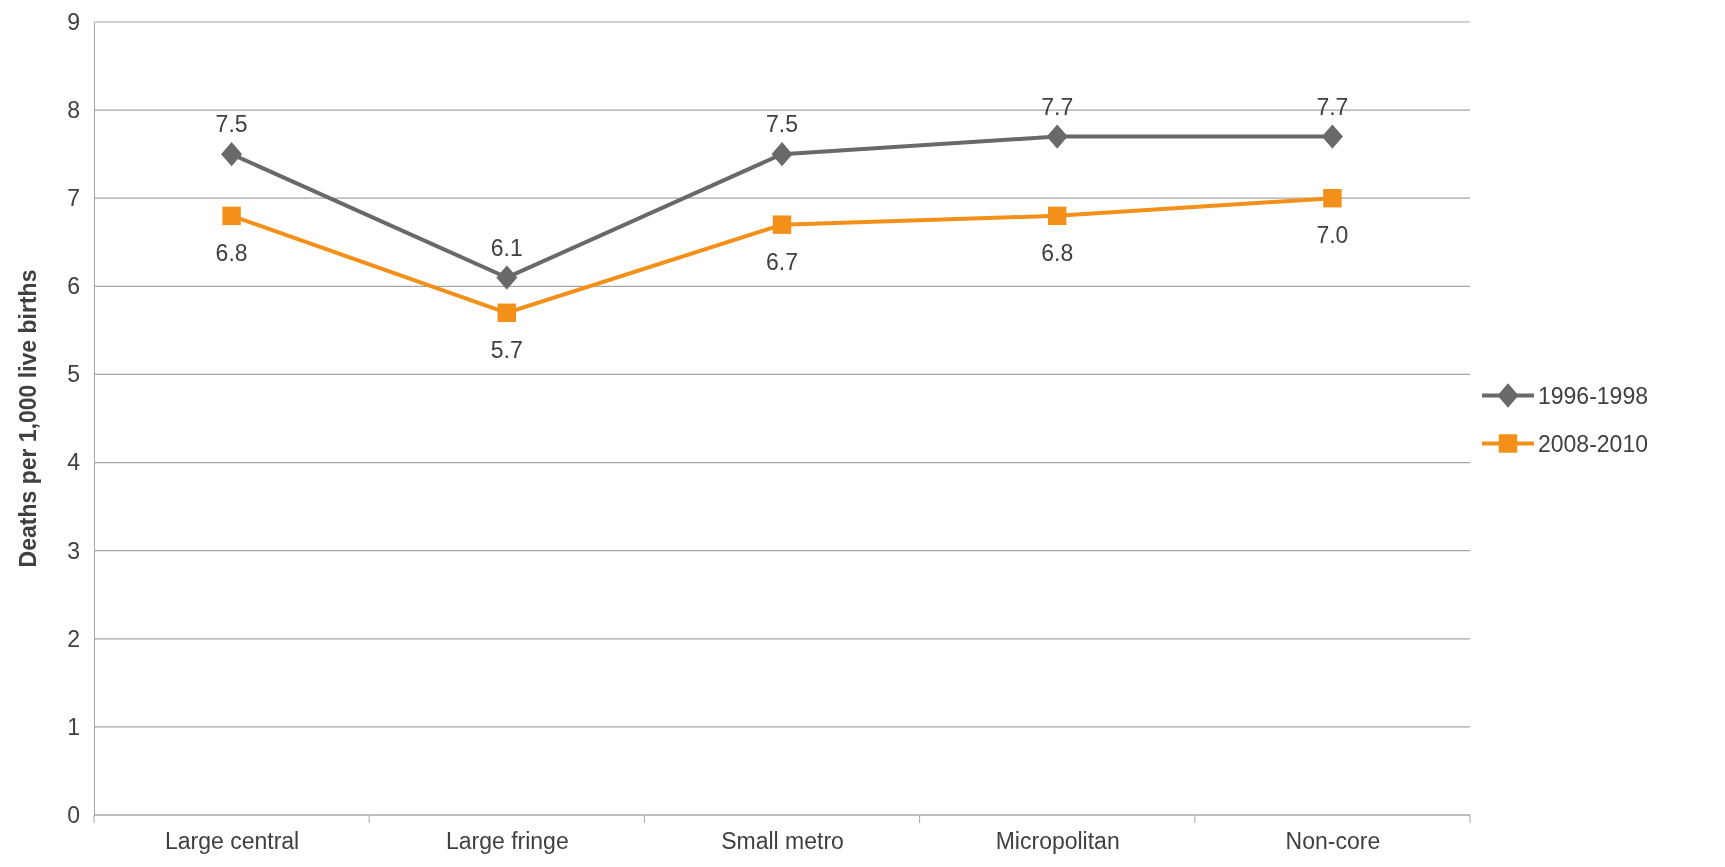 The image size is (1725, 867). Describe the element at coordinates (1593, 395) in the screenshot. I see `legend-label: 1996-1998` at that location.